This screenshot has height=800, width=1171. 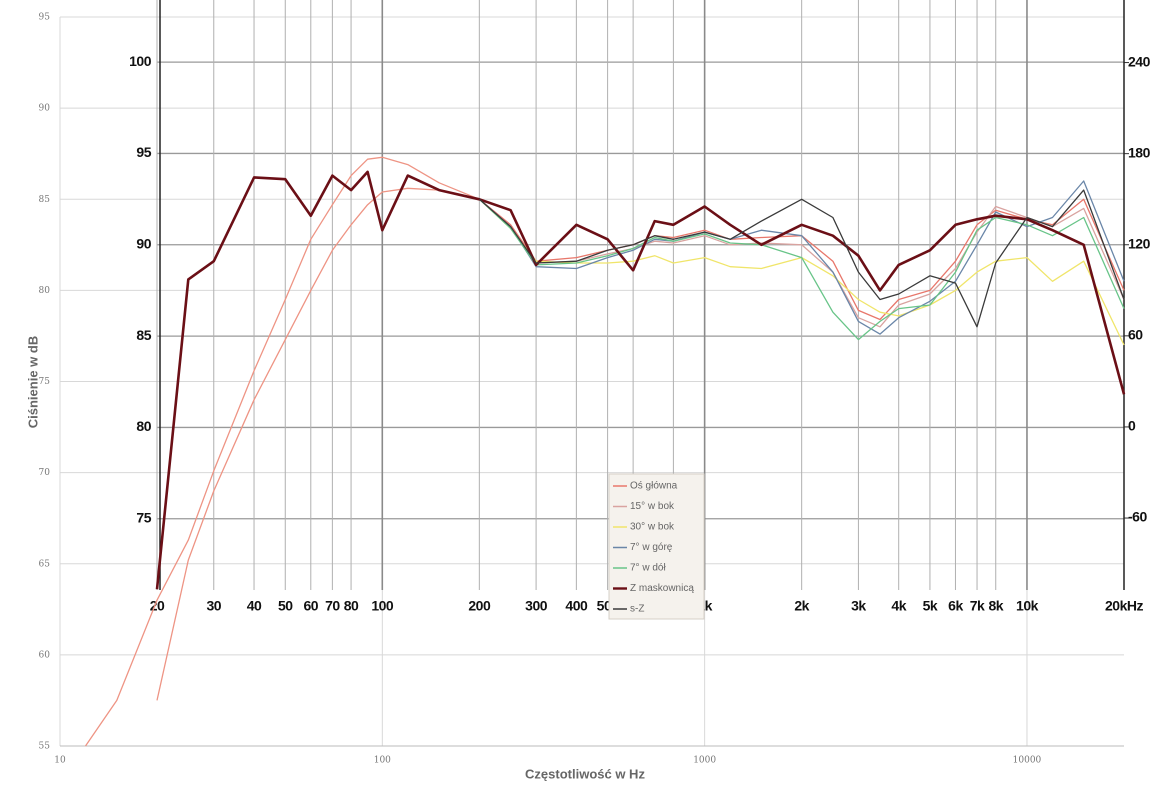 What do you see at coordinates (285, 606) in the screenshot?
I see `x-tick-label: 50` at bounding box center [285, 606].